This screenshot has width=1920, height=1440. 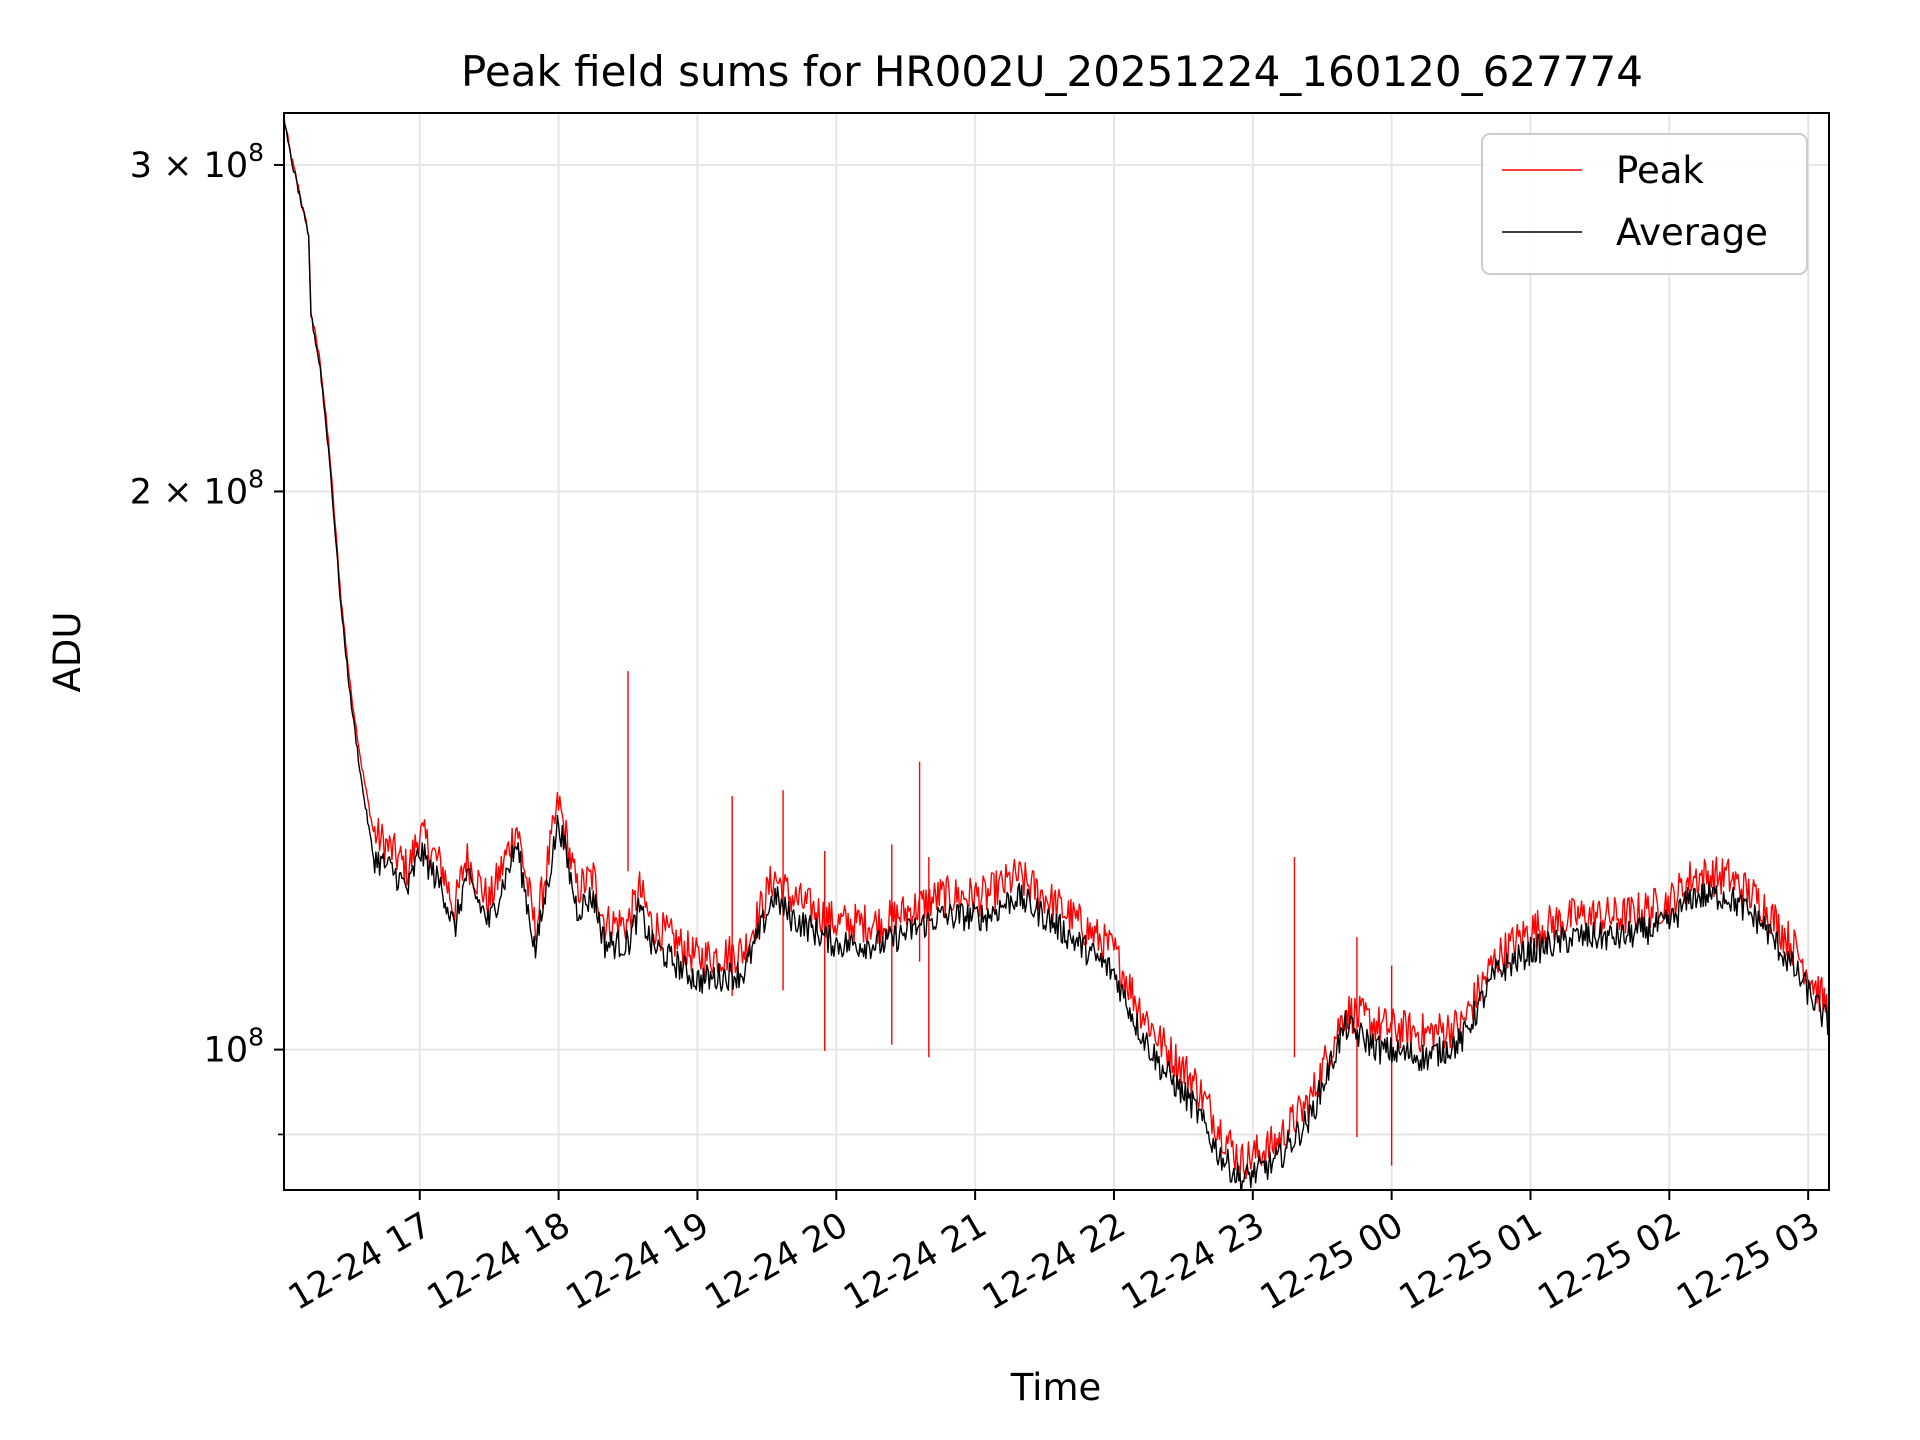 What do you see at coordinates (234, 1047) in the screenshot?
I see `y-tick-label: 108` at bounding box center [234, 1047].